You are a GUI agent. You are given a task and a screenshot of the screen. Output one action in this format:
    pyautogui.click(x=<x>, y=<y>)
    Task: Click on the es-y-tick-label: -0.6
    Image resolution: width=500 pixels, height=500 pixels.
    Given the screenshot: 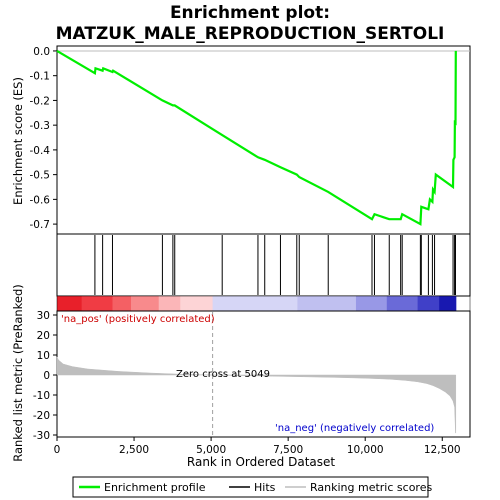 What is the action you would take?
    pyautogui.click(x=40, y=200)
    